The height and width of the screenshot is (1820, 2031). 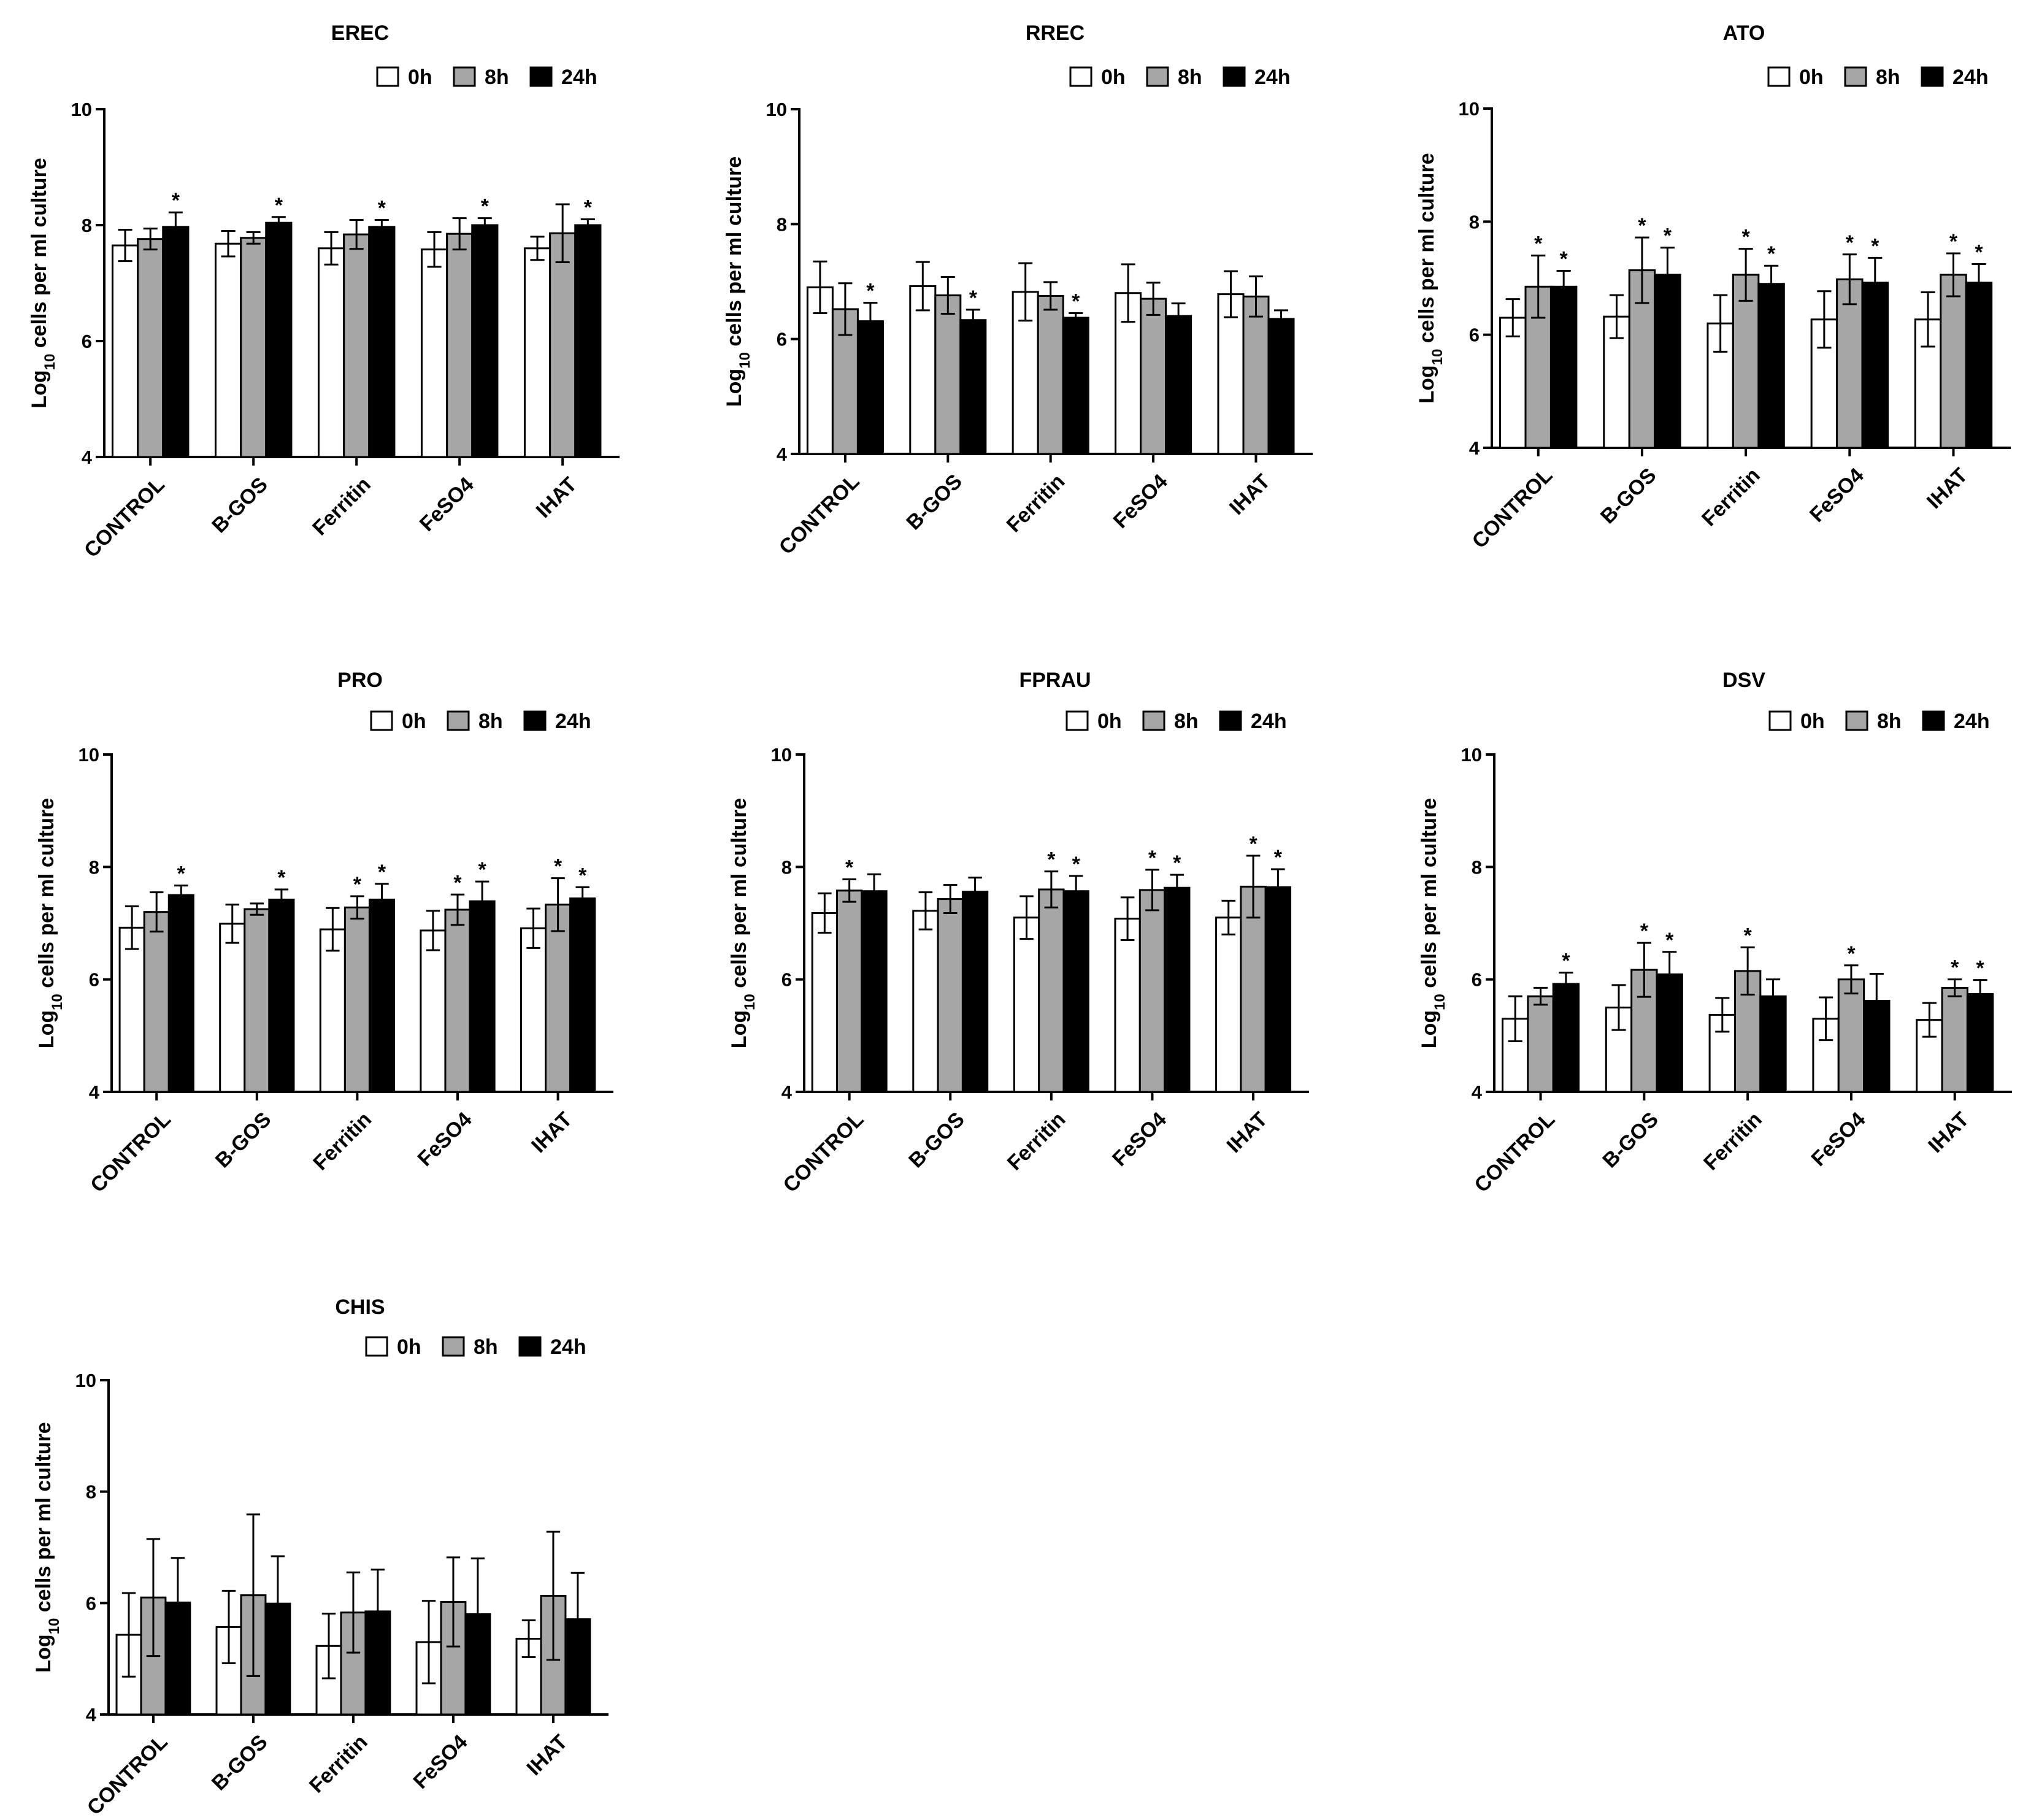 What do you see at coordinates (434, 353) in the screenshot?
I see `bar-0h-feso4` at bounding box center [434, 353].